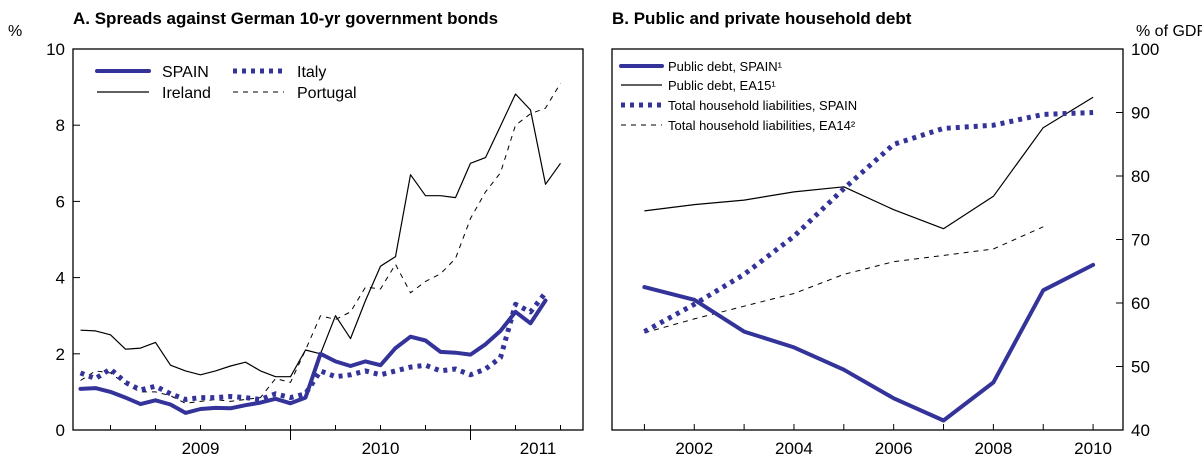  What do you see at coordinates (313, 346) in the screenshot?
I see `series-line-italy` at bounding box center [313, 346].